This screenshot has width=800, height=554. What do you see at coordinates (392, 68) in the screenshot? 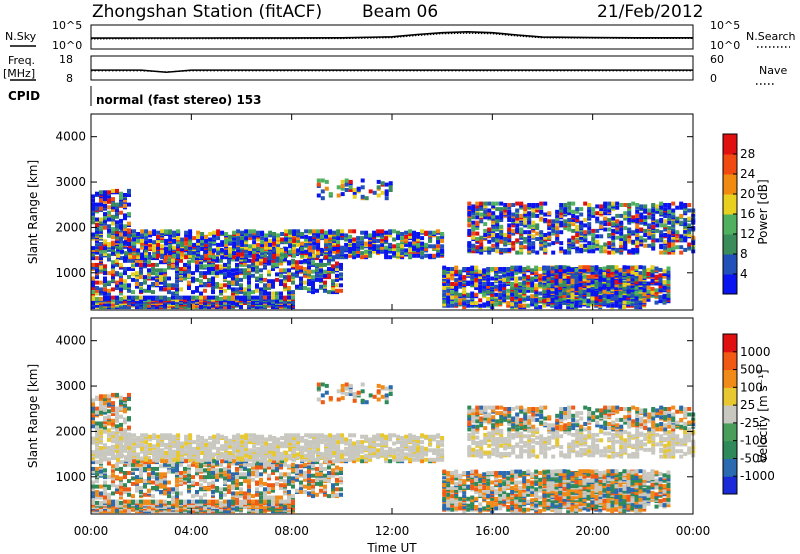
I see `freq-frame` at bounding box center [392, 68].